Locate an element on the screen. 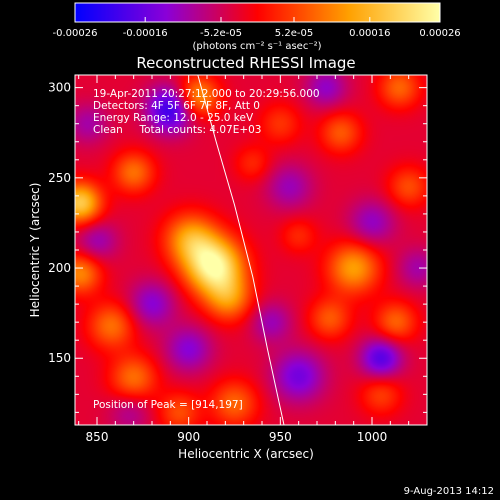 The width and height of the screenshot is (500, 500). colorbar-tick-label: -5.2e-05 is located at coordinates (221, 33).